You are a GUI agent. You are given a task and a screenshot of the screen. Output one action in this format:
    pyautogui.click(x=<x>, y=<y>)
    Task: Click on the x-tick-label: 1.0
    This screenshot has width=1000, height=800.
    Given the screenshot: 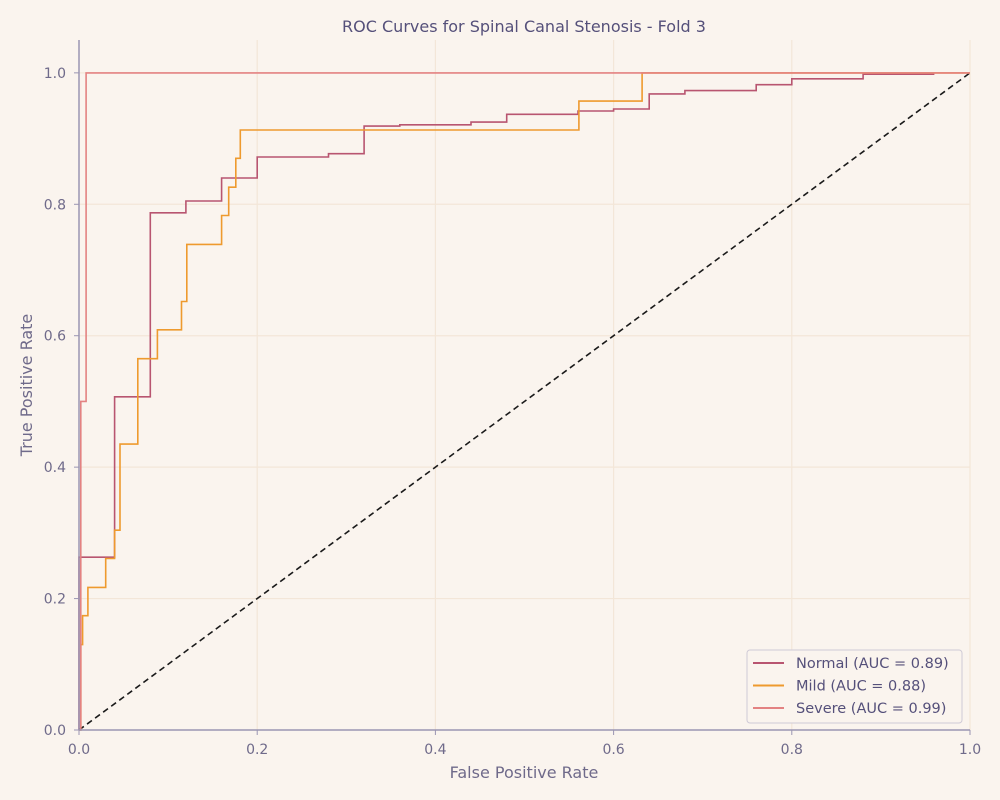 What is the action you would take?
    pyautogui.click(x=970, y=750)
    